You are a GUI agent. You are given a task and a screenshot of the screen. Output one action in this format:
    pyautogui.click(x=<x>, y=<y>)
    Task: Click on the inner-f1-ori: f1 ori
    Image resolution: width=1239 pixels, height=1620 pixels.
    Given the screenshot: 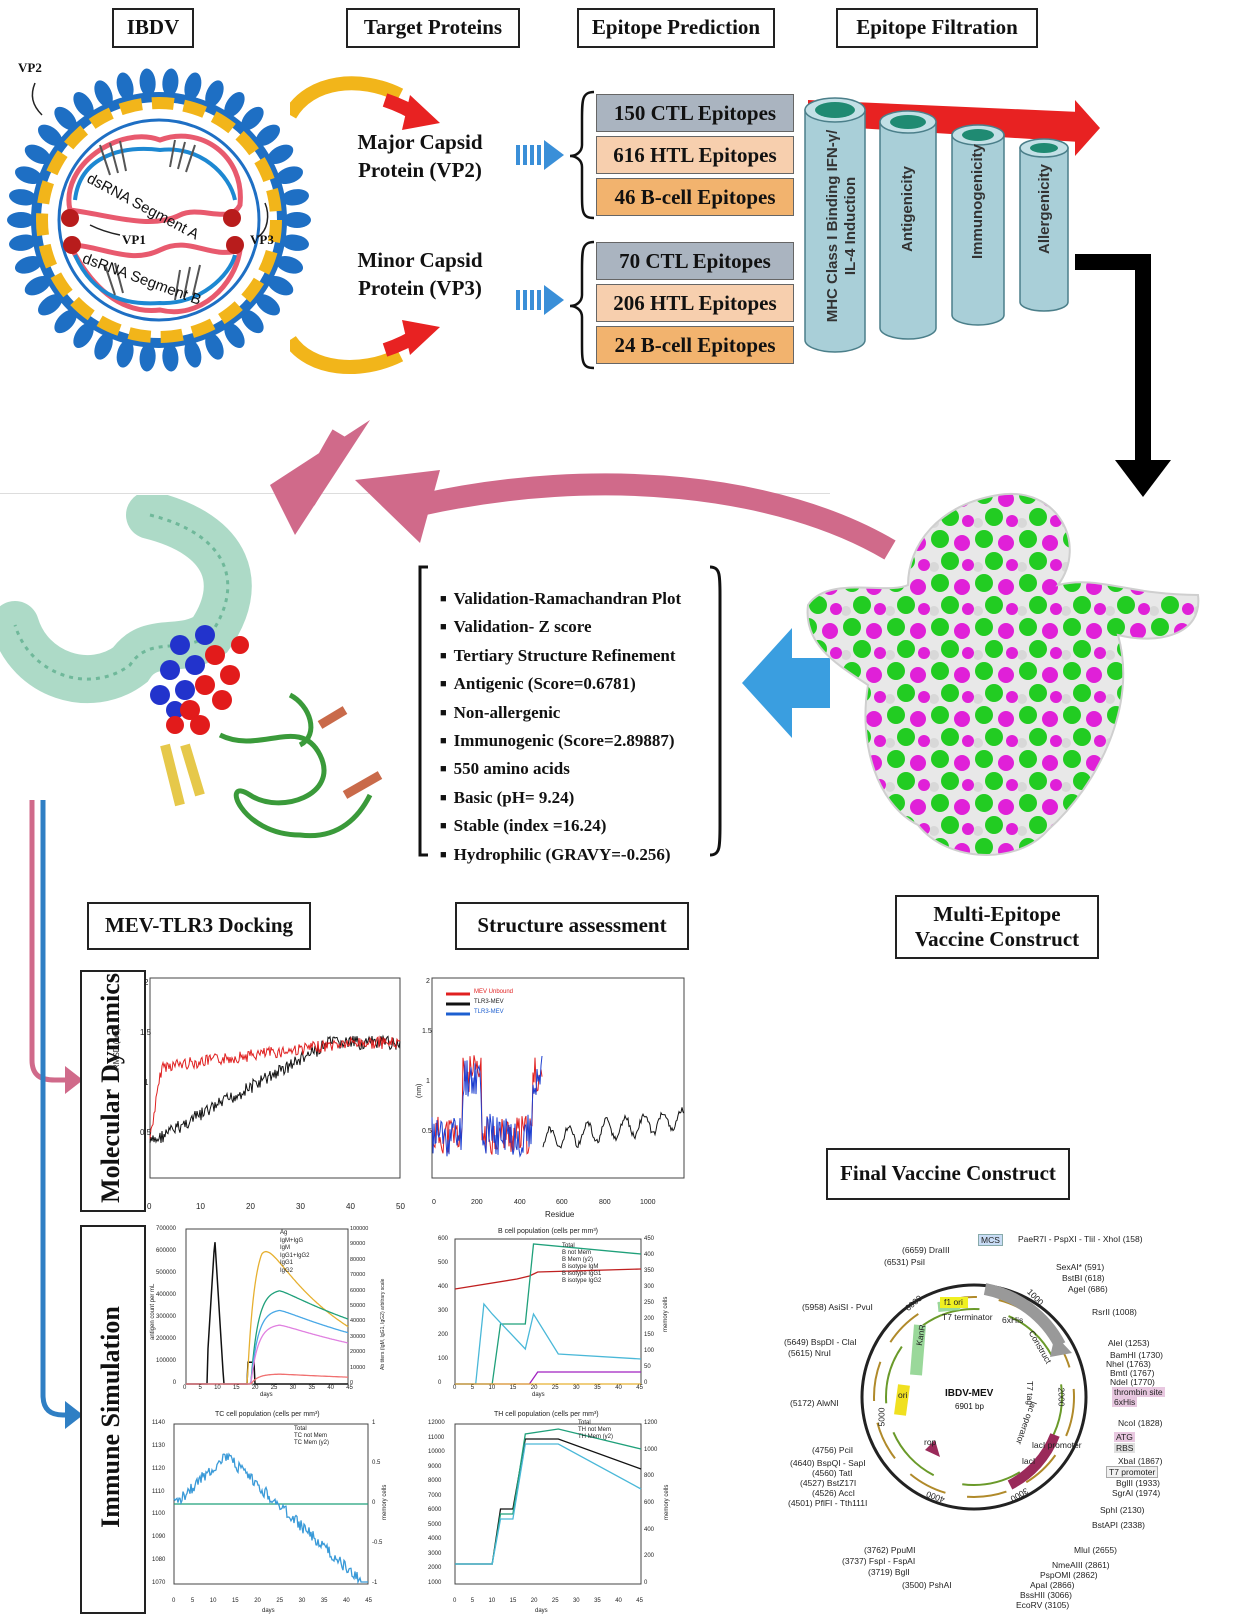 What is the action you would take?
    pyautogui.click(x=953, y=1302)
    